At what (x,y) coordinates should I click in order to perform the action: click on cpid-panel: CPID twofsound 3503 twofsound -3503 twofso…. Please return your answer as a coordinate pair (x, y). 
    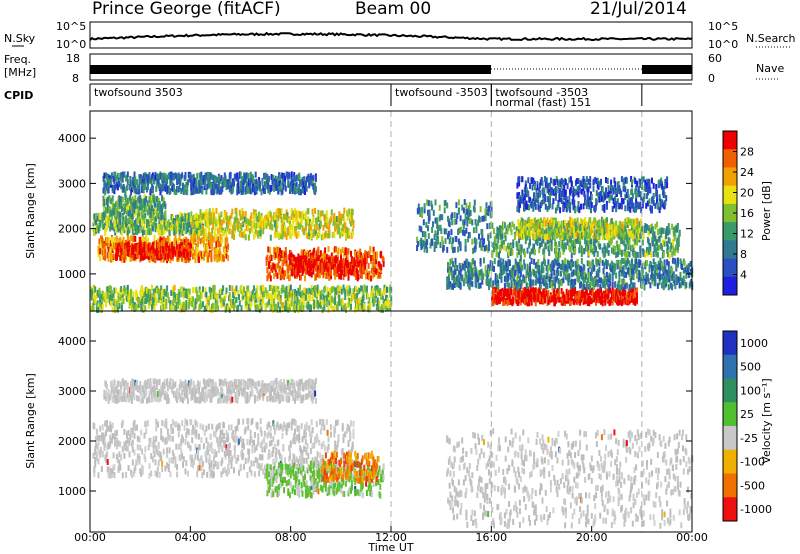
    Looking at the image, I should click on (348, 96).